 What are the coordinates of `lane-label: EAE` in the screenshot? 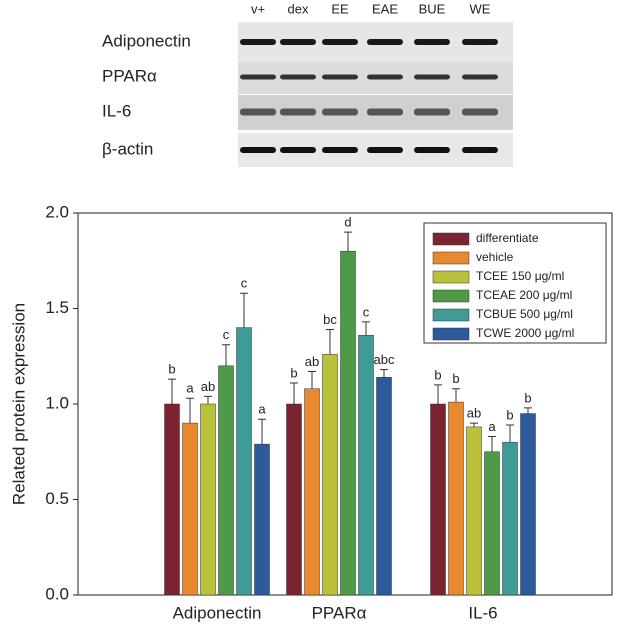 It's located at (385, 8).